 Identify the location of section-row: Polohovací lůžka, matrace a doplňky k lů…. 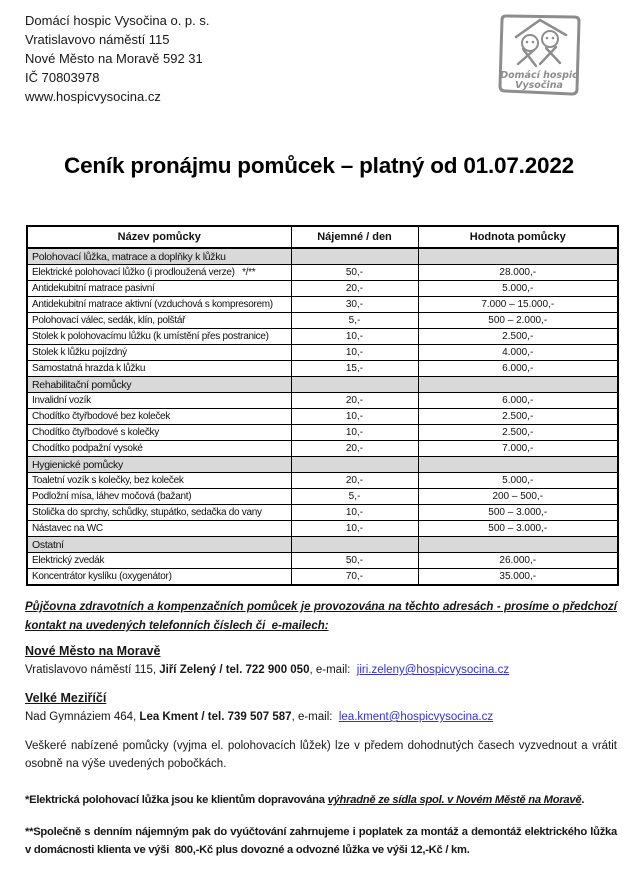
(322, 256).